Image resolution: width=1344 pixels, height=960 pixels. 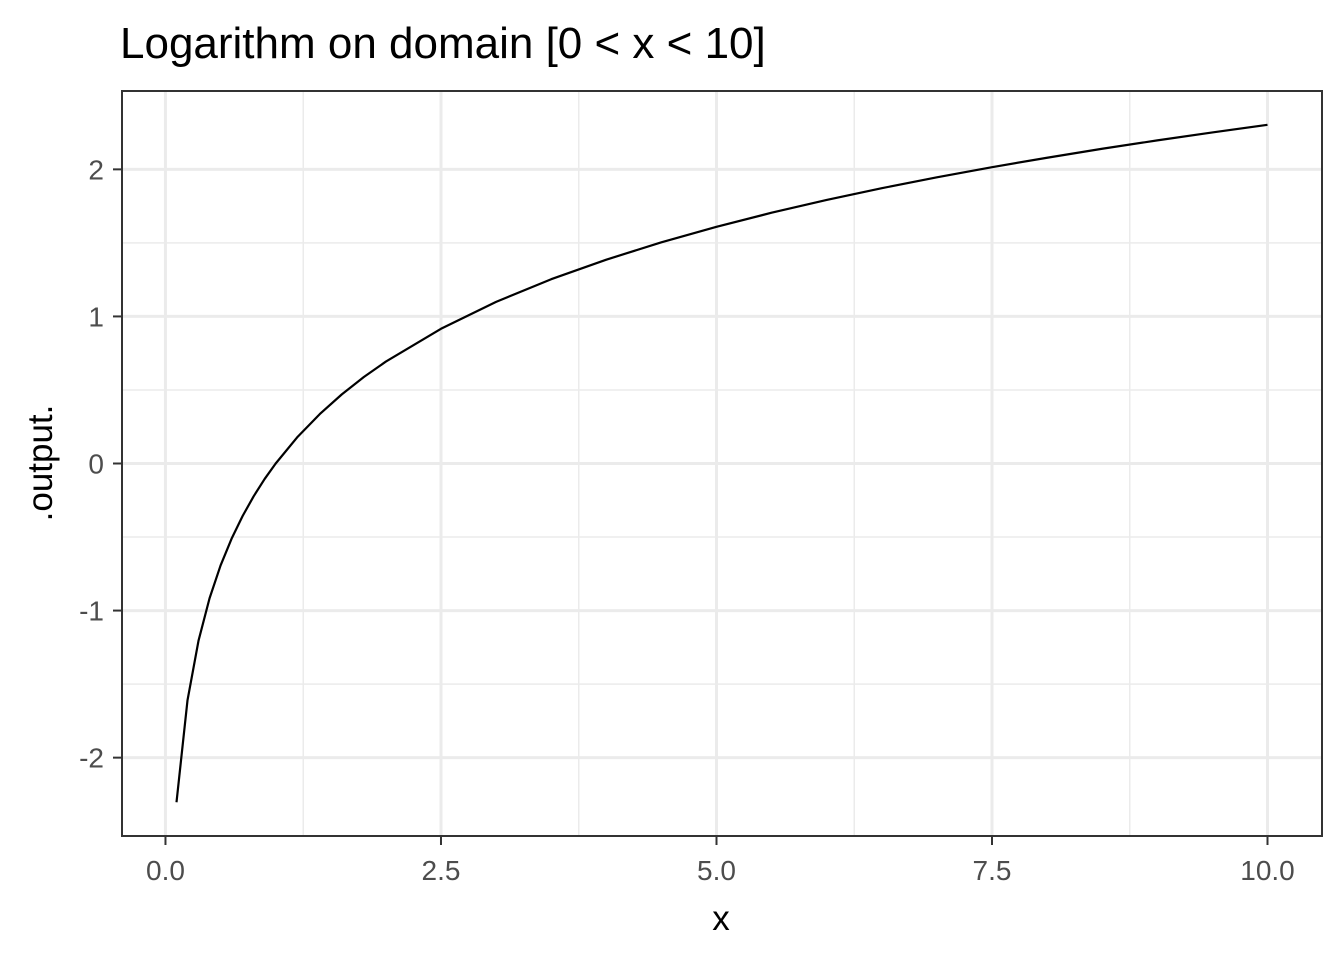 What do you see at coordinates (165, 870) in the screenshot?
I see `x-tick-label: 0.0` at bounding box center [165, 870].